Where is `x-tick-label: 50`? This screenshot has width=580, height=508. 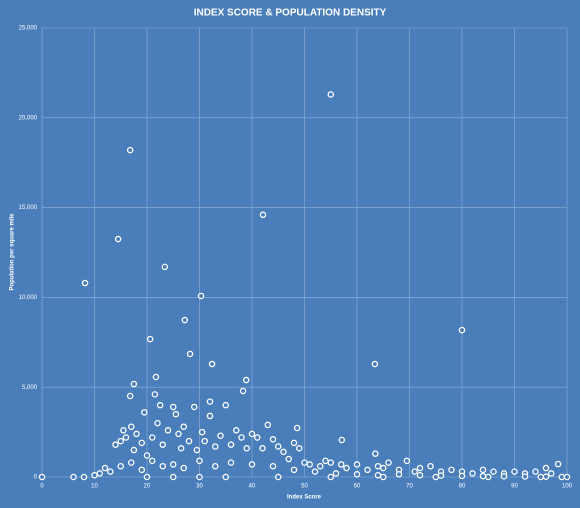
x-tick-label: 50 is located at coordinates (304, 487).